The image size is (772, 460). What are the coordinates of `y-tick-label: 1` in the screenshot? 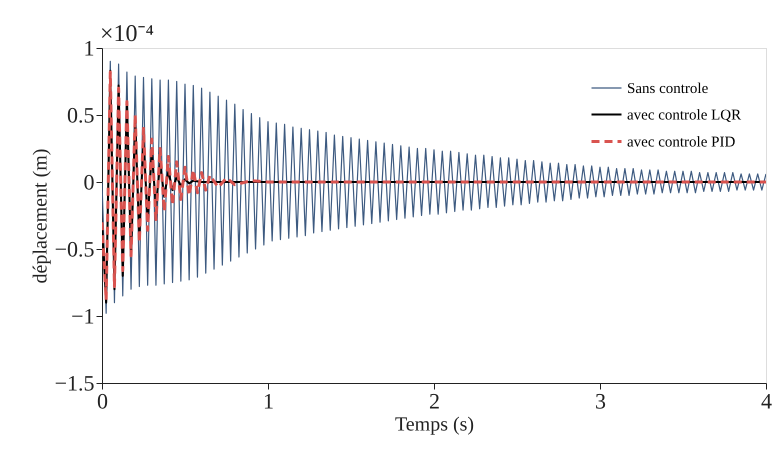 It's located at (89, 48).